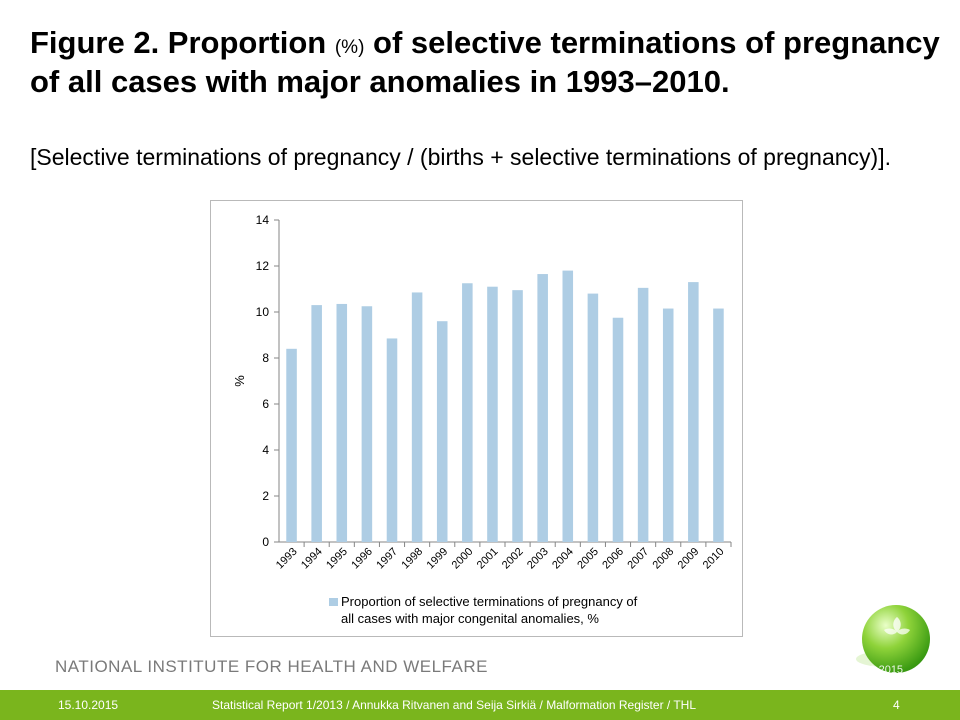  I want to click on x-tick-label: 2002, so click(513, 559).